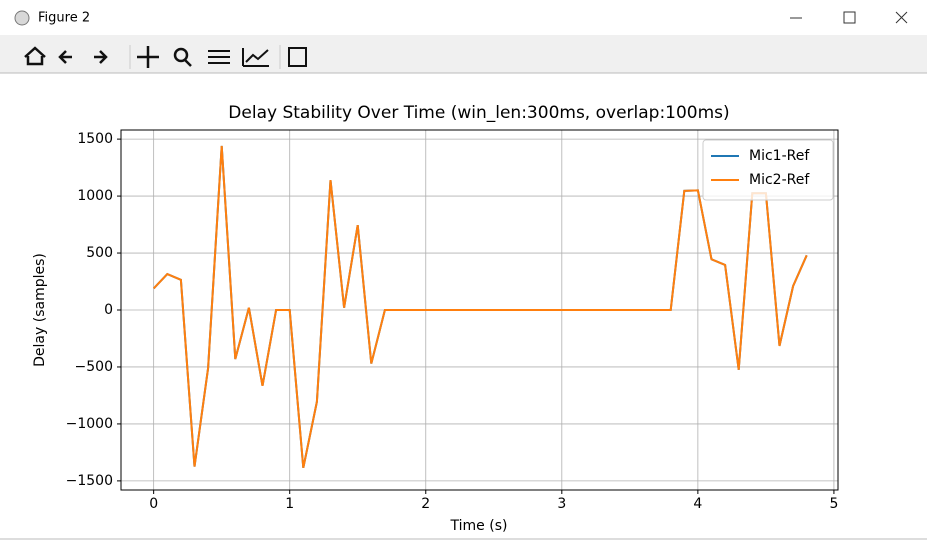 The width and height of the screenshot is (927, 542). Describe the element at coordinates (901, 17) in the screenshot. I see `close-button` at that location.